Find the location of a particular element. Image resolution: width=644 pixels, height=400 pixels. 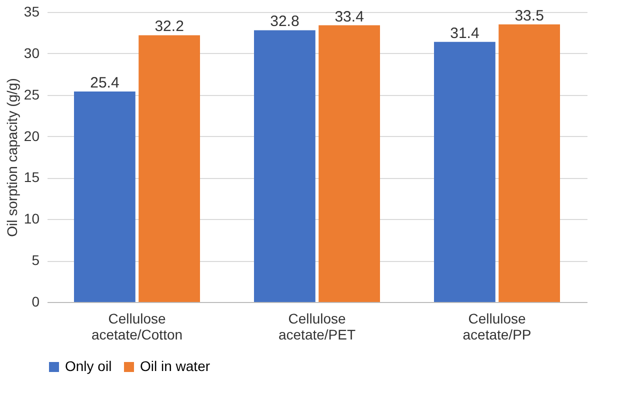

y-tick-label: 5 is located at coordinates (36, 260).